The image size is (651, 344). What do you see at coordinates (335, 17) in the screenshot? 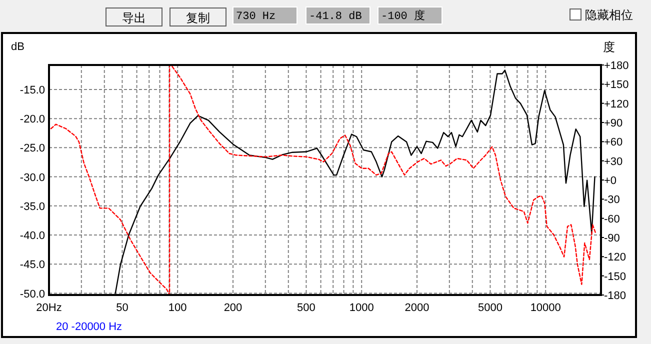
I see `text: -41.8 dB` at bounding box center [335, 17].